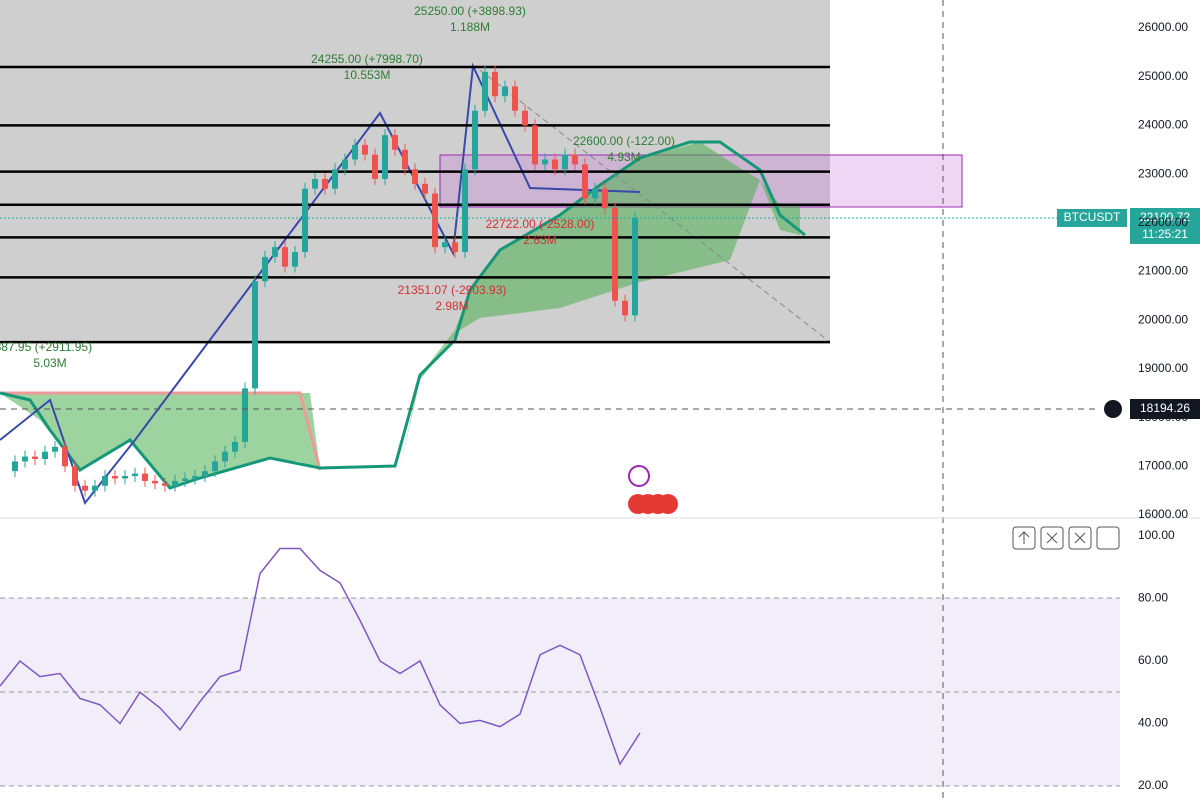 Image resolution: width=1200 pixels, height=808 pixels. Describe the element at coordinates (1163, 319) in the screenshot. I see `price-tick-label: 20000.00` at that location.